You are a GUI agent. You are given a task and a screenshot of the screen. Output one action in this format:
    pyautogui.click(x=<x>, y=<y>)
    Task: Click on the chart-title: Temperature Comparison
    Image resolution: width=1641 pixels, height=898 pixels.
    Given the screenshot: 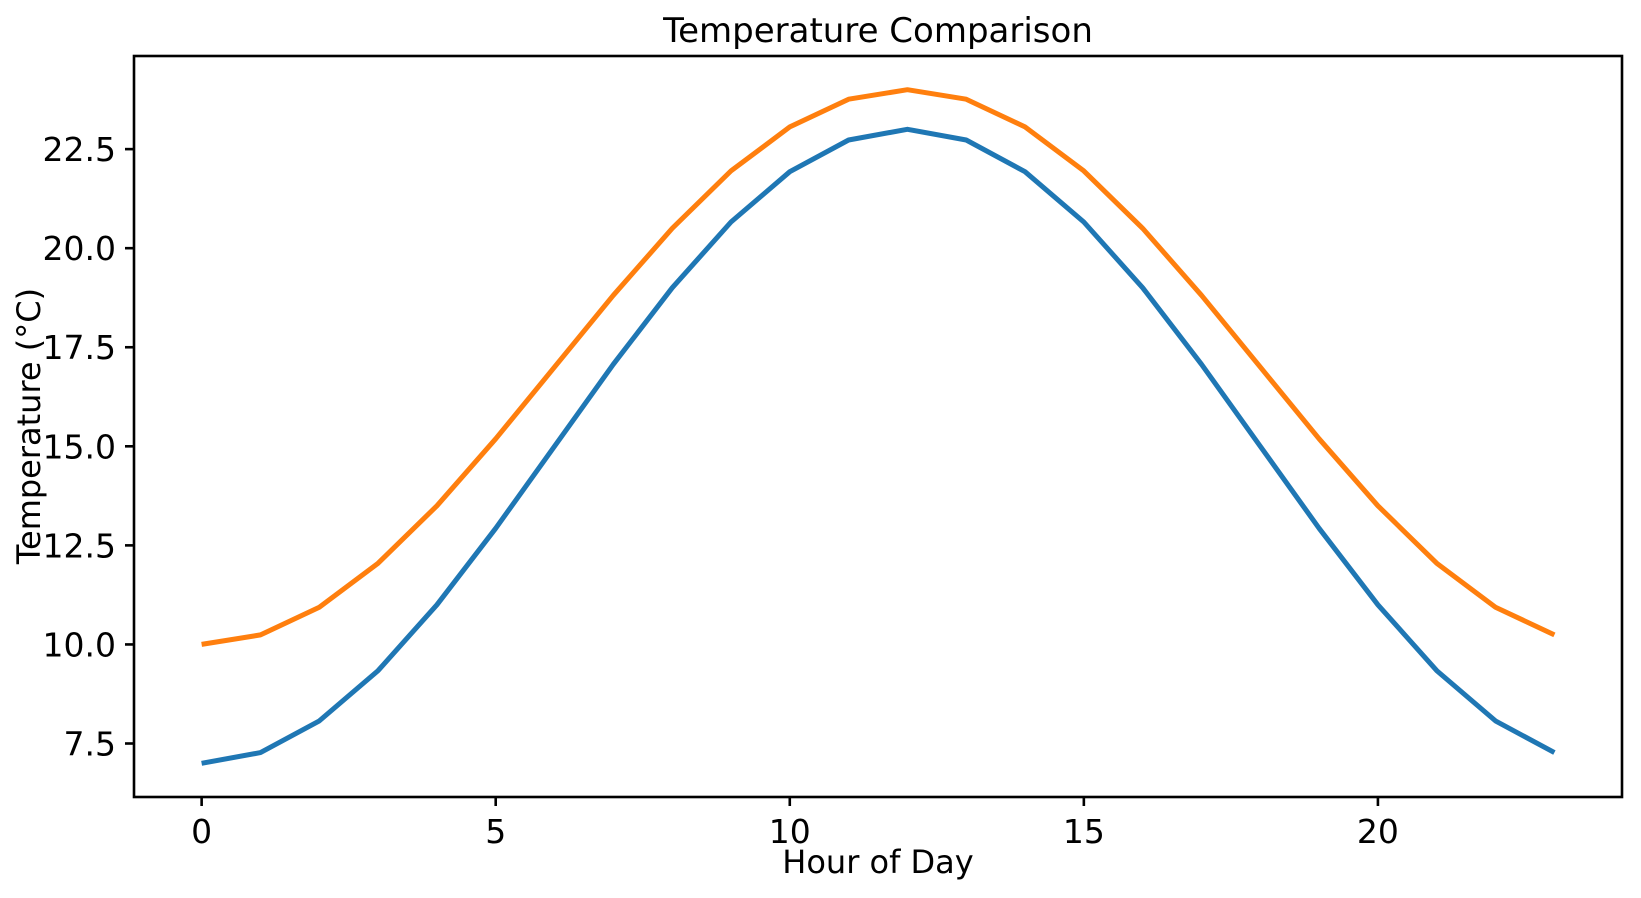 What is the action you would take?
    pyautogui.click(x=877, y=31)
    